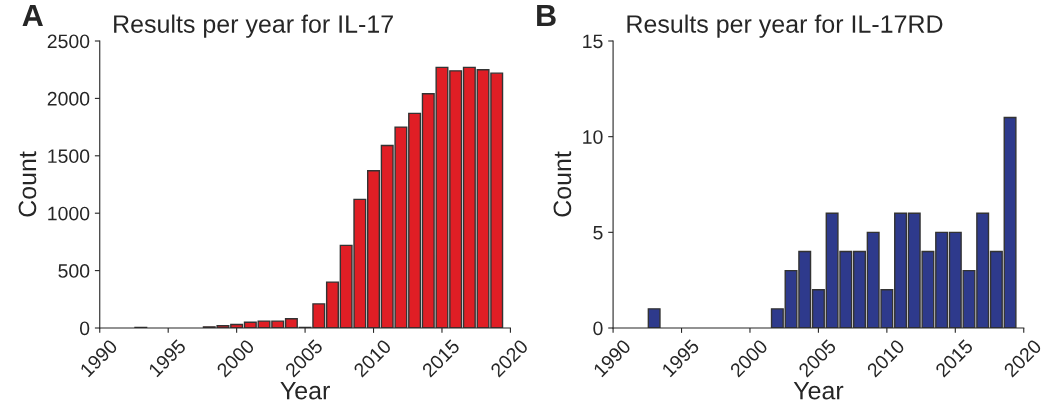 The height and width of the screenshot is (410, 1050). I want to click on y-tick-label: 1500, so click(69, 156).